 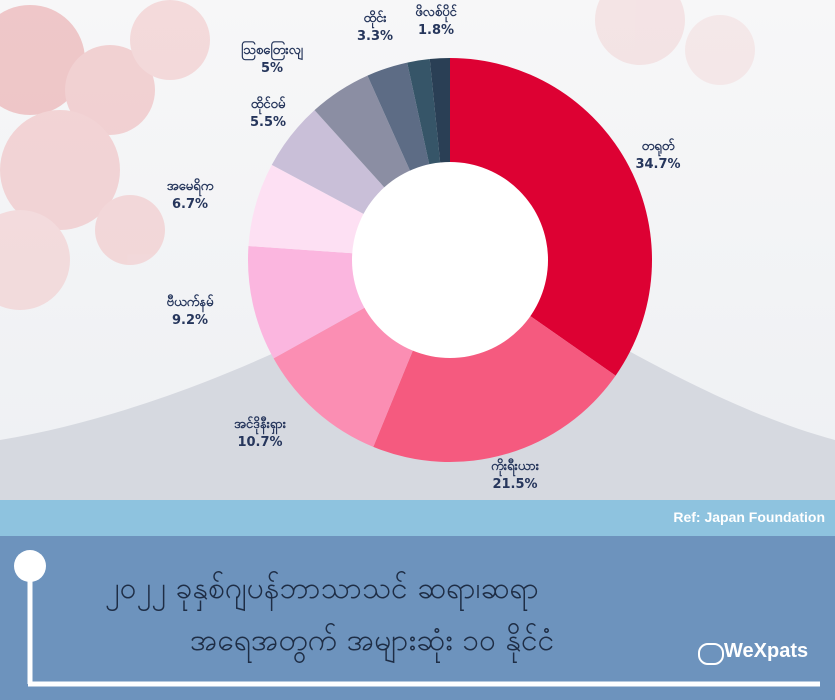 What do you see at coordinates (657, 164) in the screenshot?
I see `value-label-1: 34.7%` at bounding box center [657, 164].